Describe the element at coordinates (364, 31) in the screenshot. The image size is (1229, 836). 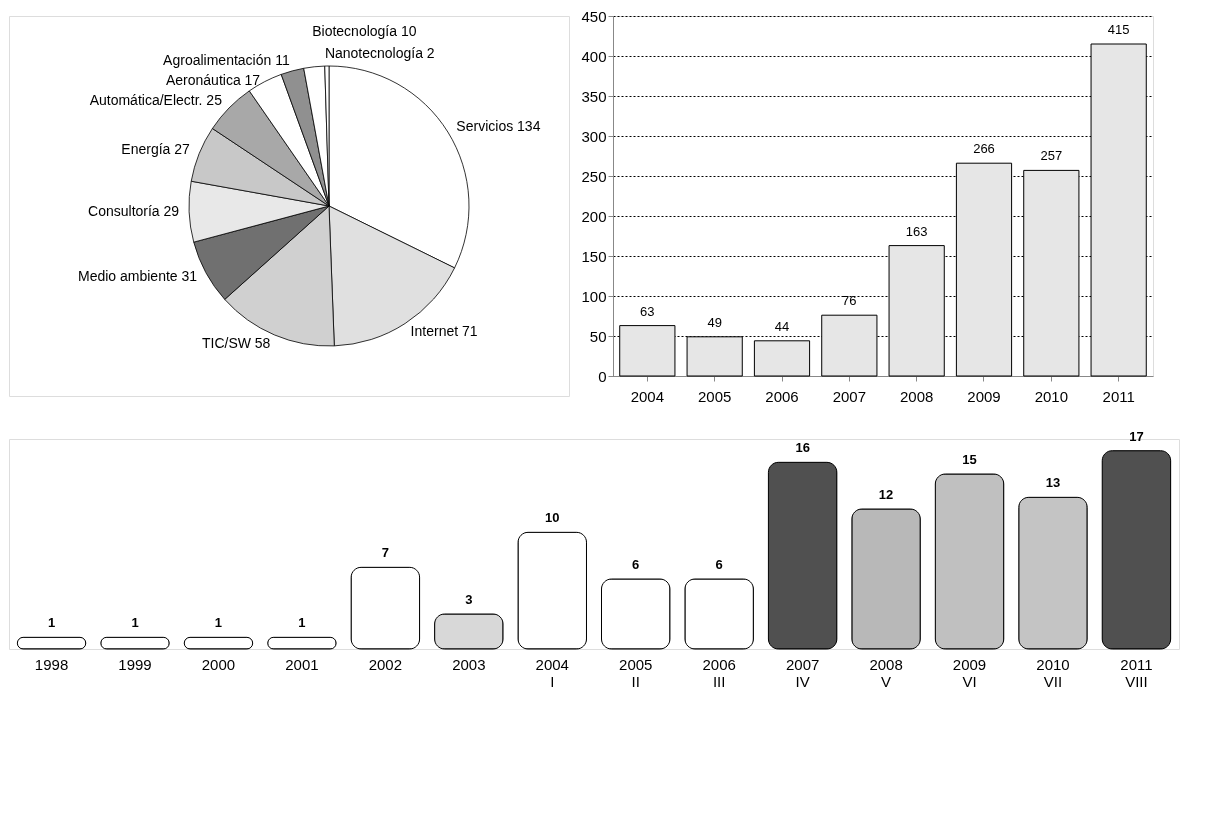
I see `slice-label: Biotecnología 10` at that location.